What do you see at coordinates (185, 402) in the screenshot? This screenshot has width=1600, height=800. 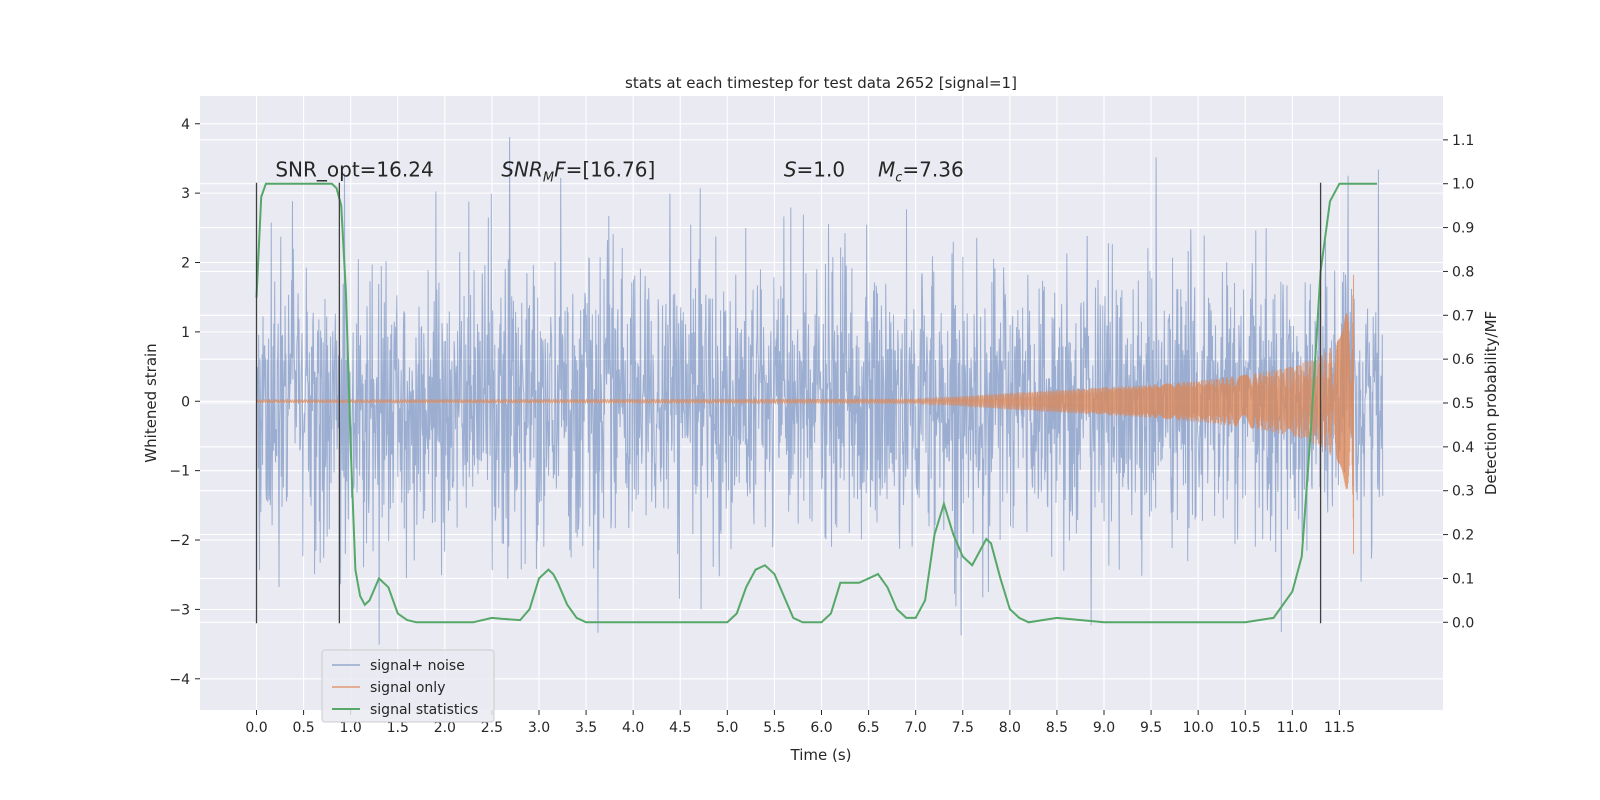 I see `y-tick-label-left: 0` at bounding box center [185, 402].